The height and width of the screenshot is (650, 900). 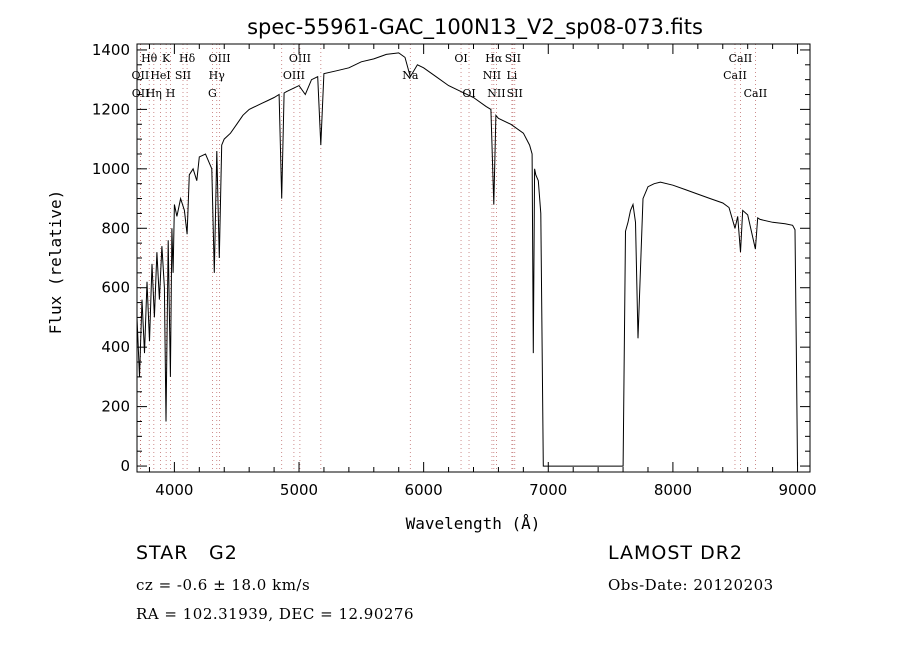 What do you see at coordinates (460, 58) in the screenshot?
I see `line-label: OI` at bounding box center [460, 58].